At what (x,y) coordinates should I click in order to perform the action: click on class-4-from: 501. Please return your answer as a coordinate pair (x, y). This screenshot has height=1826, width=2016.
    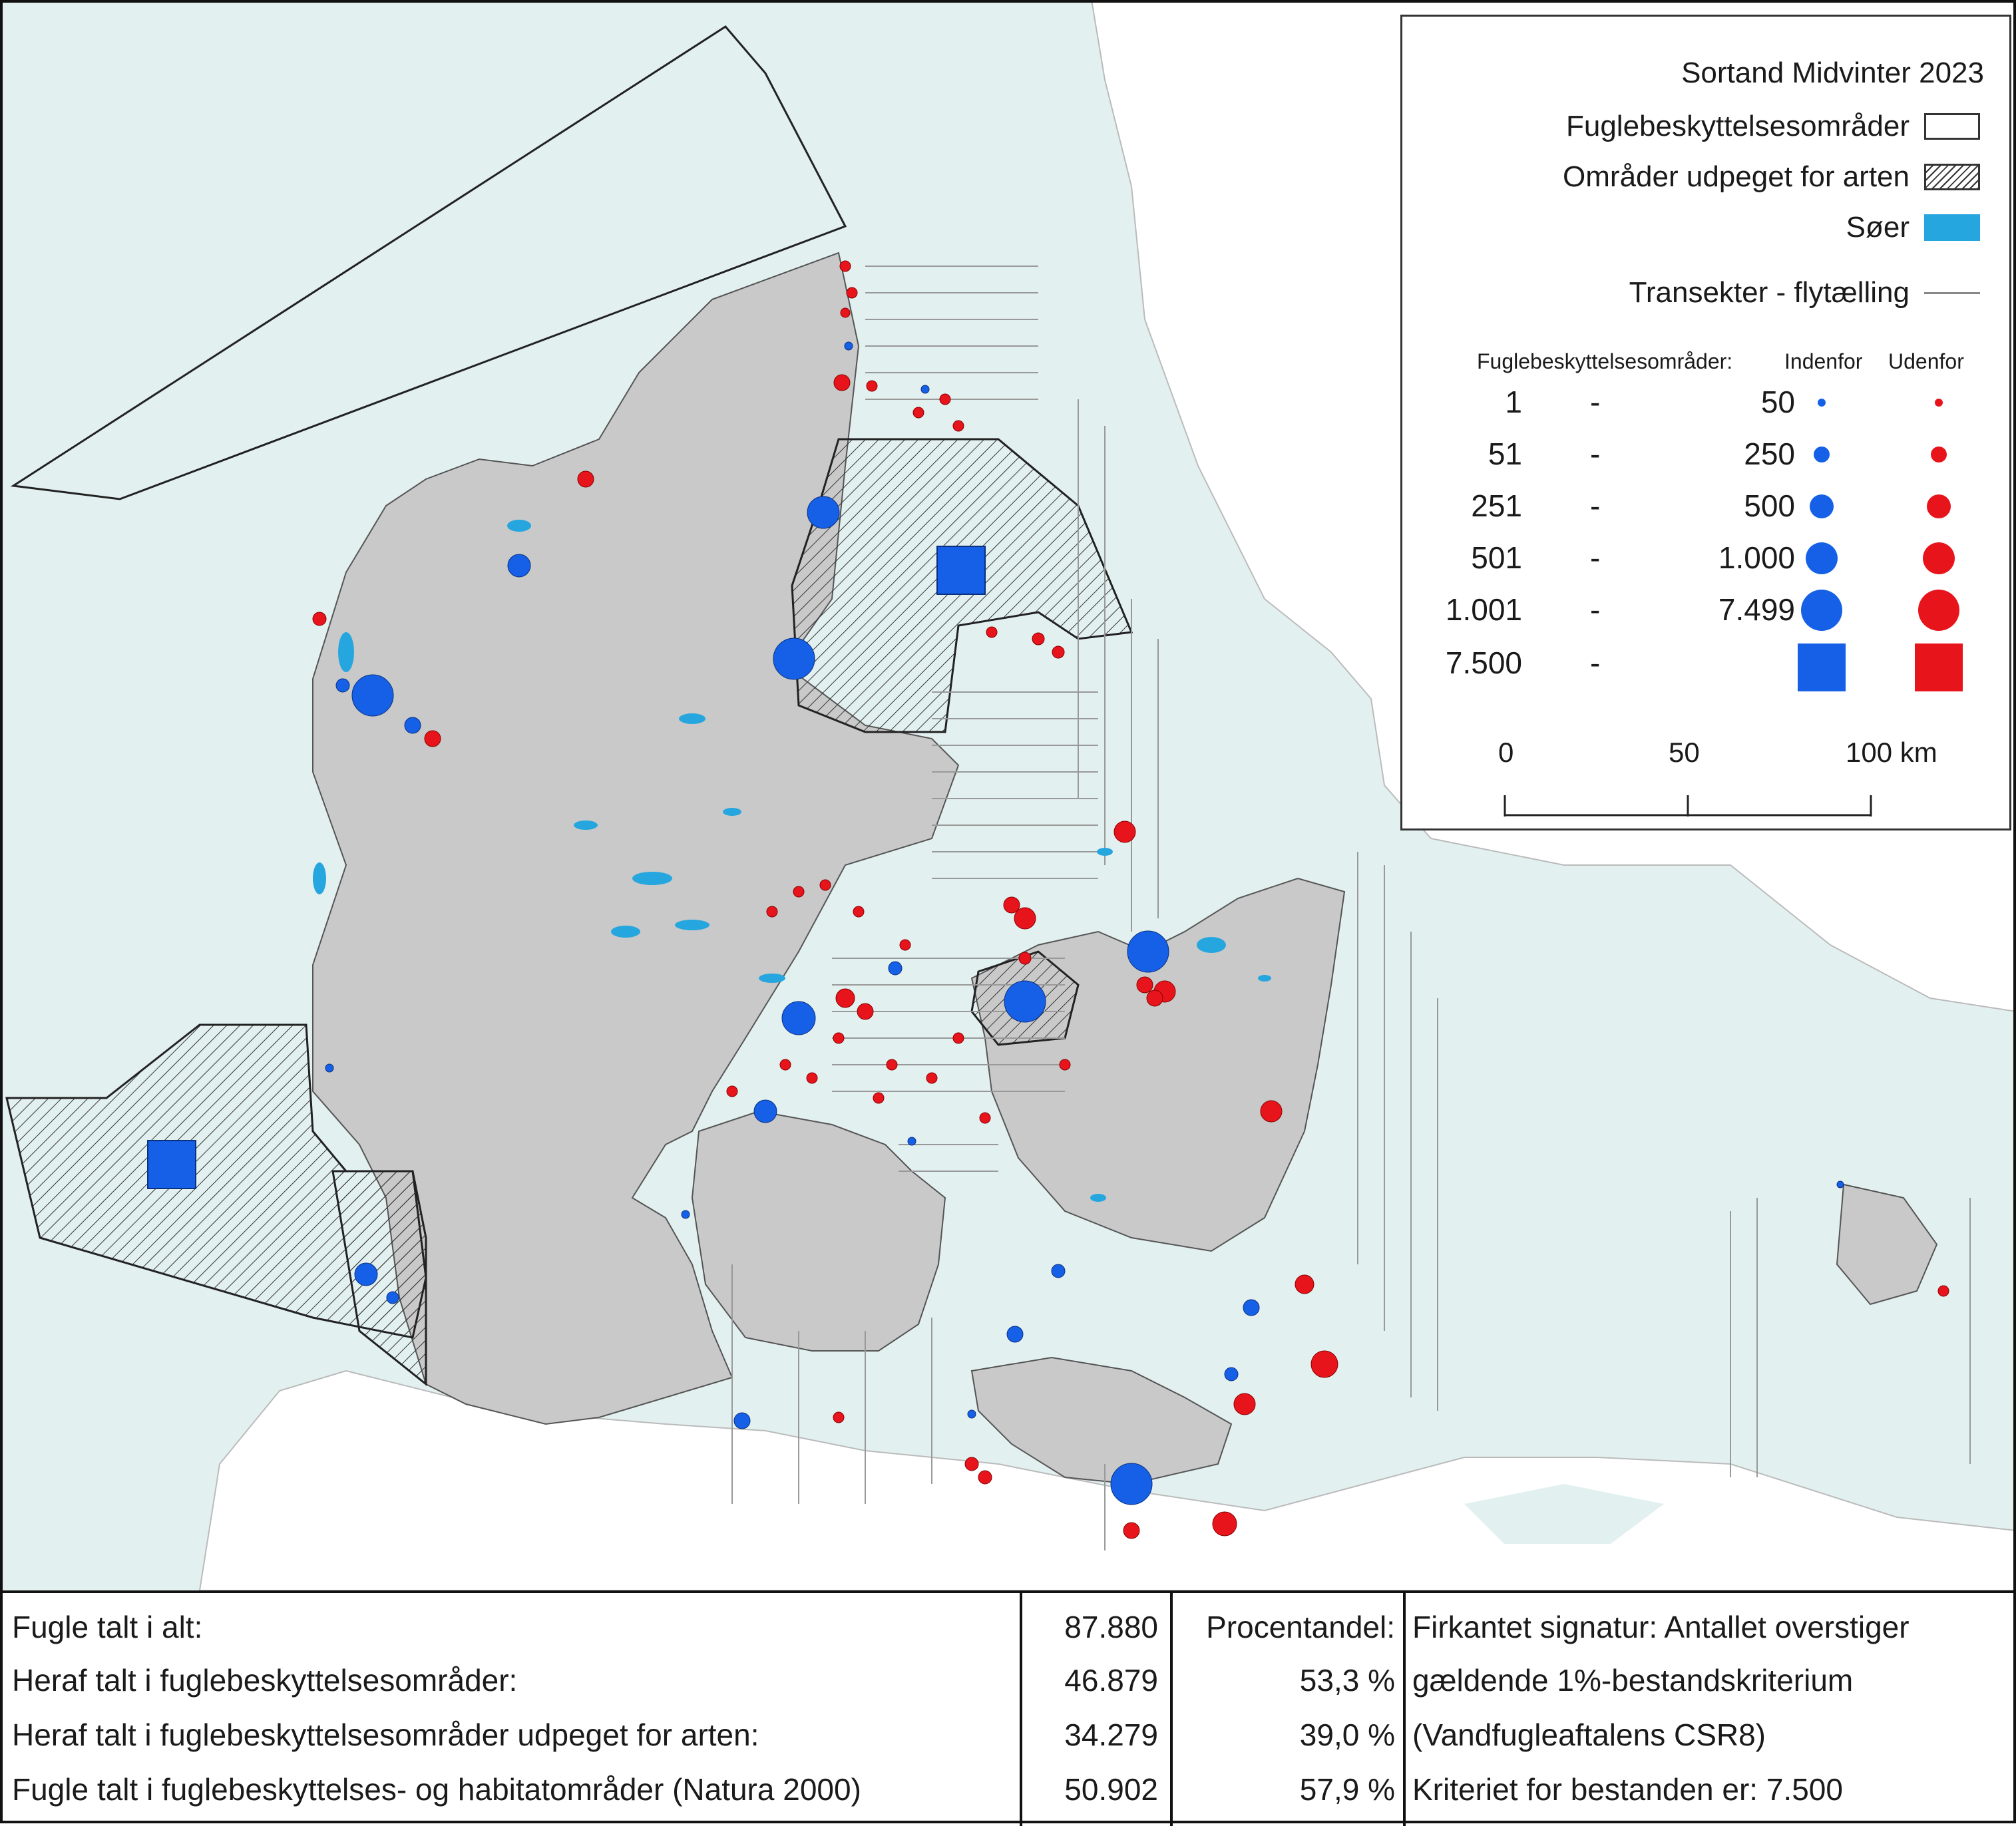
    Looking at the image, I should click on (1497, 557).